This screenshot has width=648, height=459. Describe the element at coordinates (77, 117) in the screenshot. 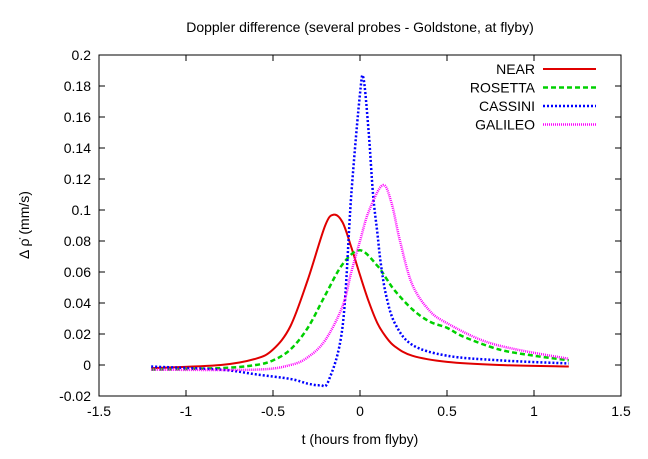

I see `y-tick-label: 0.16` at that location.